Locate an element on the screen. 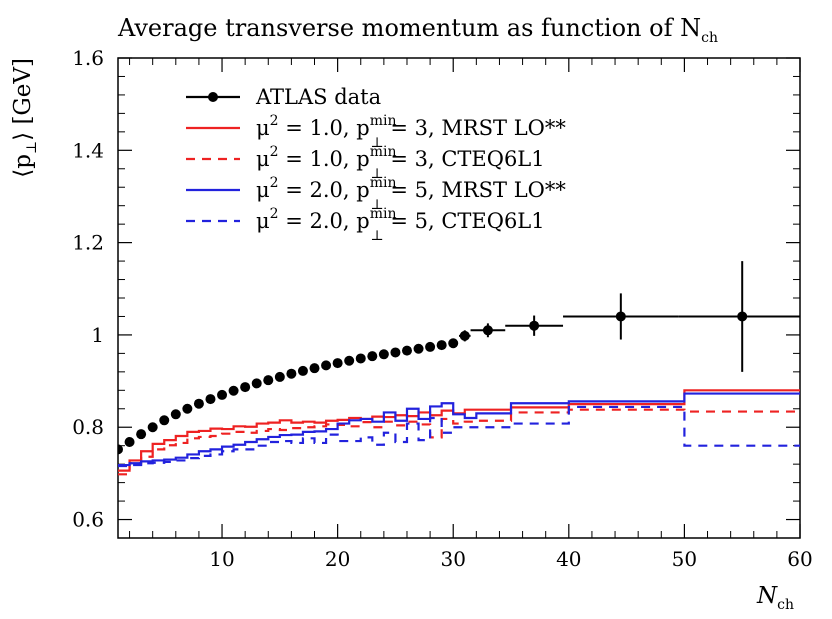 This screenshot has width=832, height=619. y-tick-label: 0.6 is located at coordinates (88, 520).